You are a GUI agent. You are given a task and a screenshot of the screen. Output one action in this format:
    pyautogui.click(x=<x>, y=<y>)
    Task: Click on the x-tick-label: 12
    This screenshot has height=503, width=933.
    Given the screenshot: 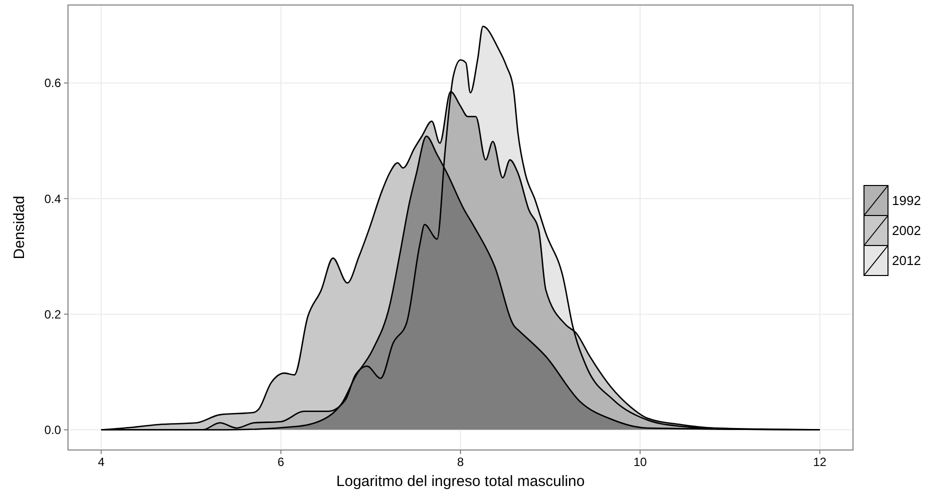 What is the action you would take?
    pyautogui.click(x=820, y=462)
    